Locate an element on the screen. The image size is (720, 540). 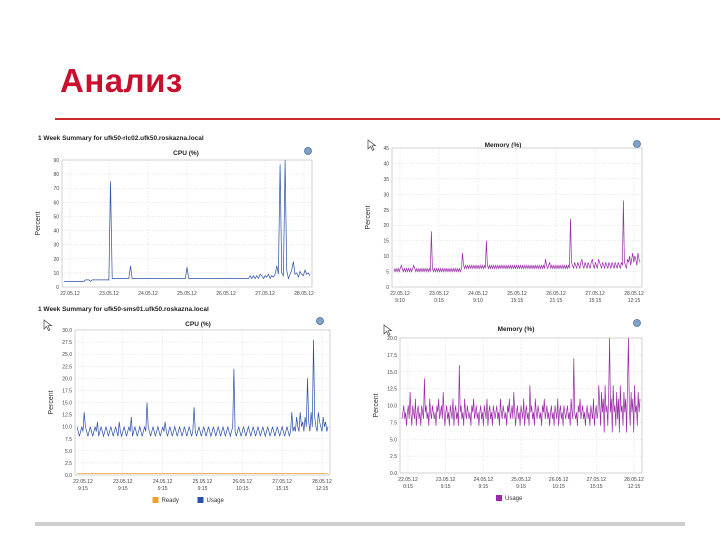
slide-title: Анализ is located at coordinates (121, 80).